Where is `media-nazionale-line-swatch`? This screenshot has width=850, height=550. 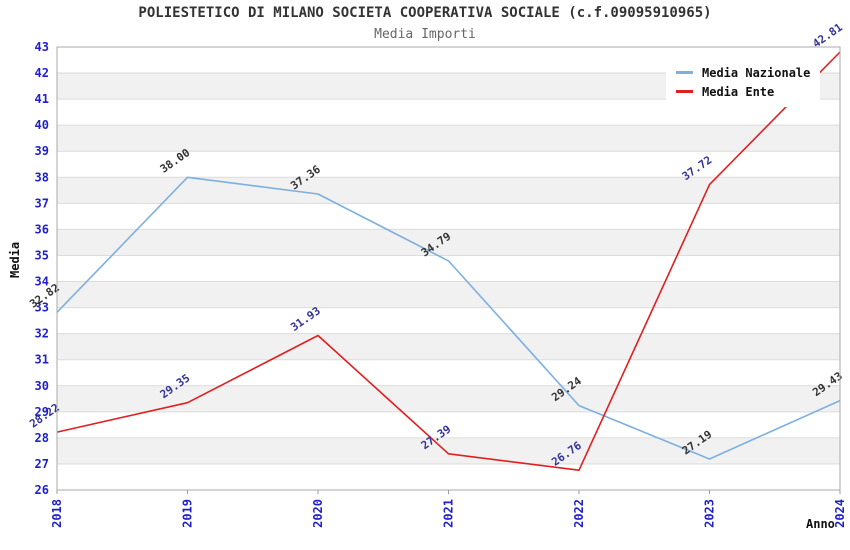 media-nazionale-line-swatch is located at coordinates (684, 72).